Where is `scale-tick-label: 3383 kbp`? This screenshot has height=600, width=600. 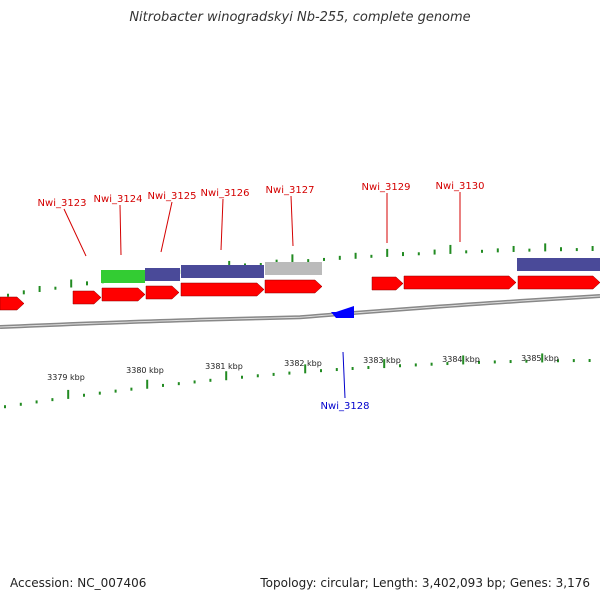
scale-tick-label: 3383 kbp is located at coordinates (382, 360).